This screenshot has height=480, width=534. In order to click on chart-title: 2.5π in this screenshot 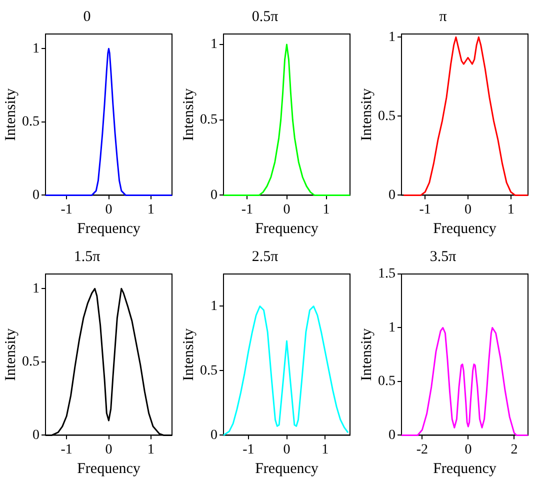, I will do `click(265, 256)`.